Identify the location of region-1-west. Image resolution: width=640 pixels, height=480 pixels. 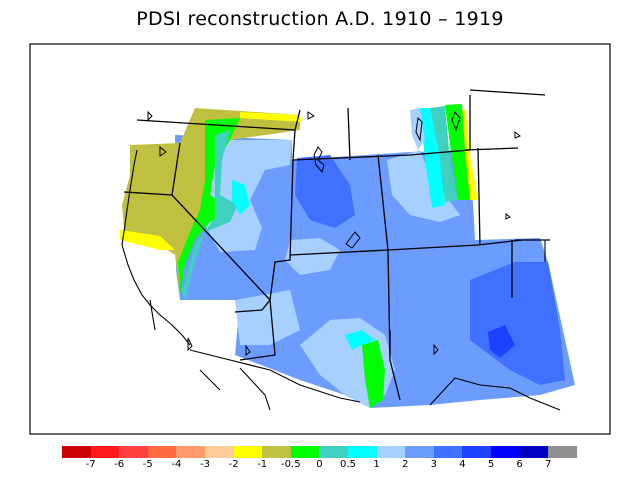
(241, 197).